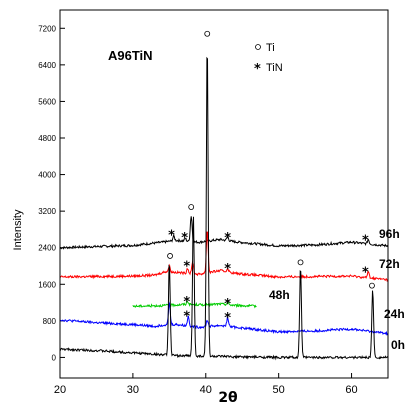  I want to click on legend-entry-tin: TiN, so click(274, 68).